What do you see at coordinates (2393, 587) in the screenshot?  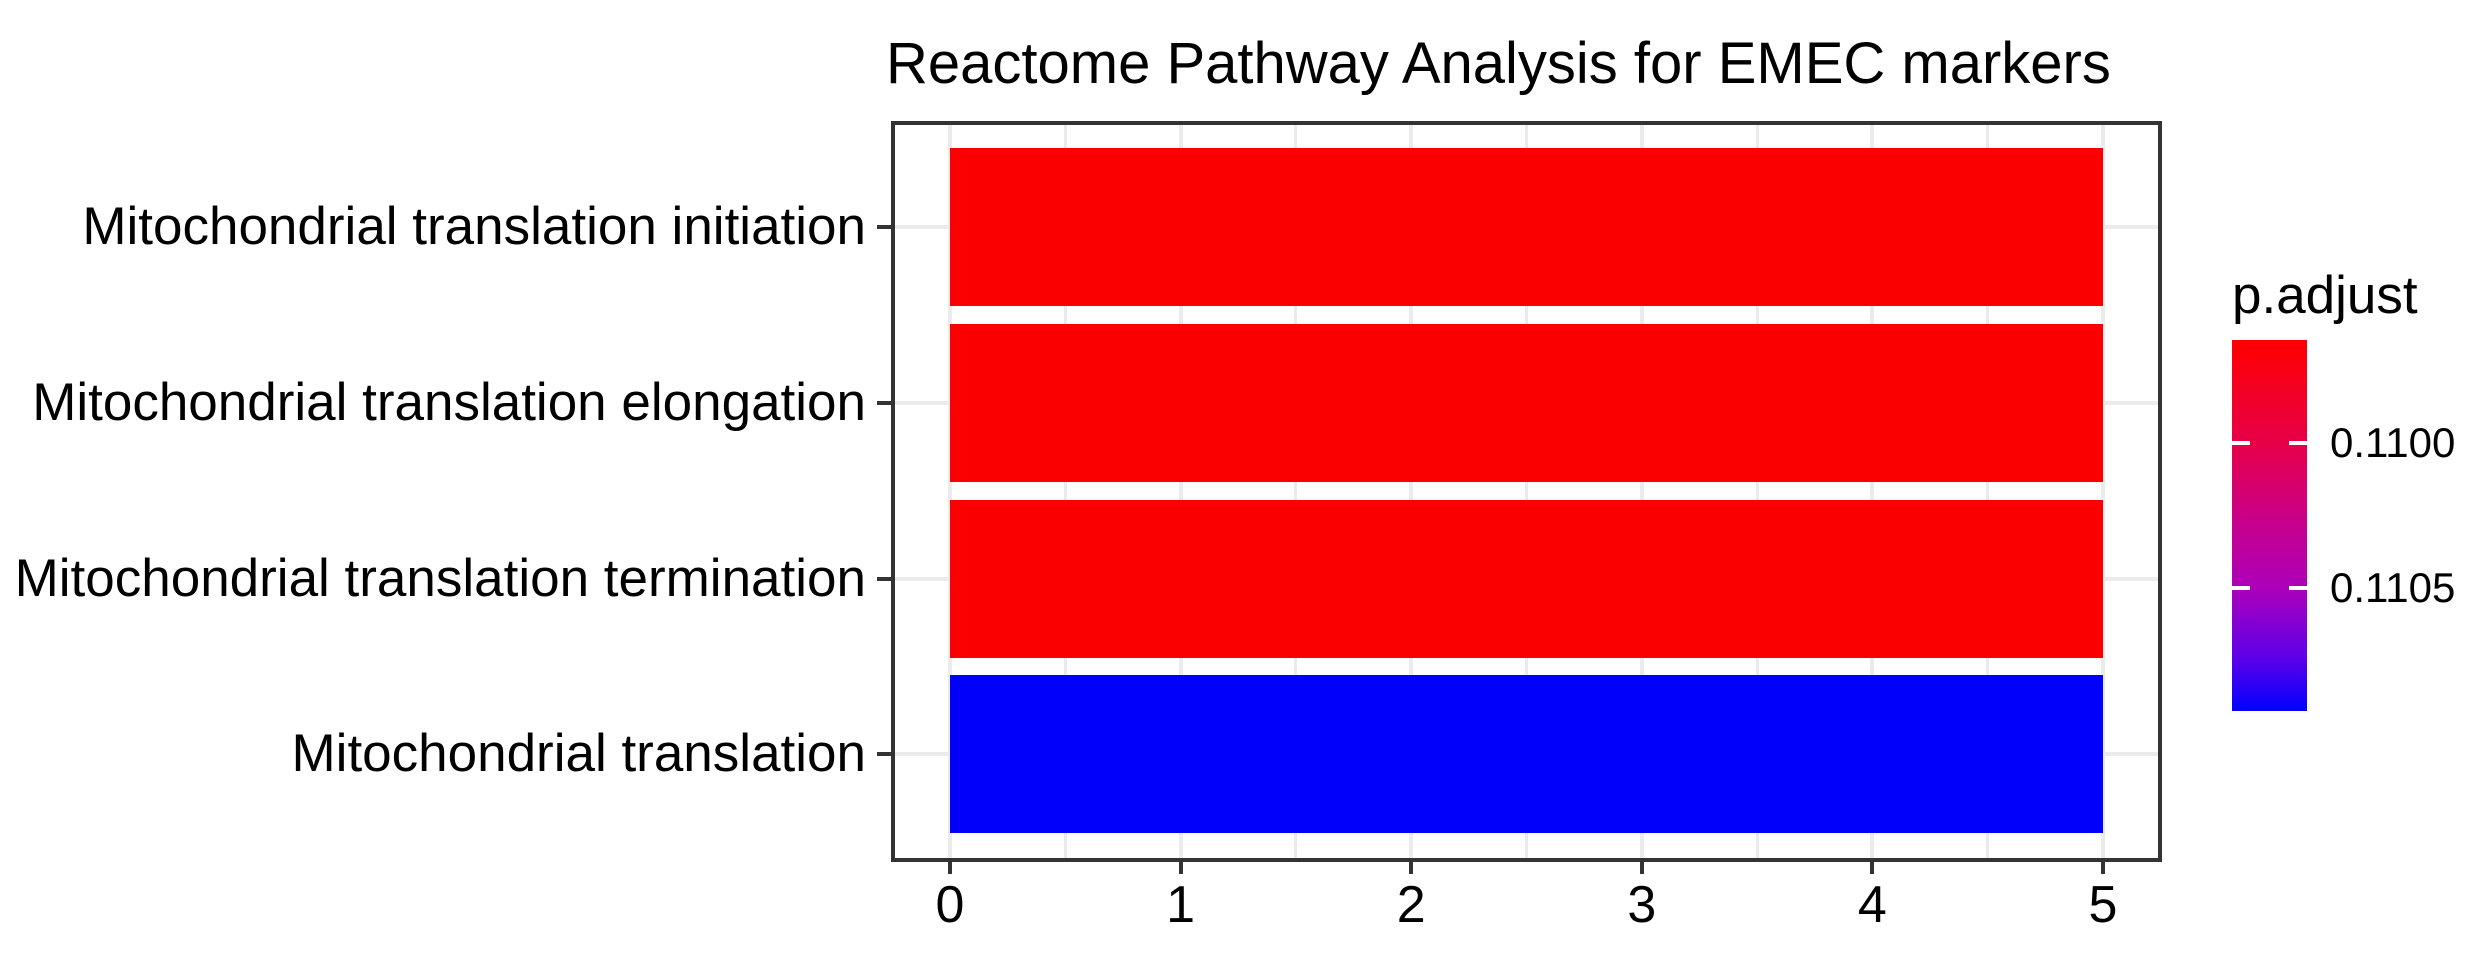 I see `legend-tick-label: 0.1105` at bounding box center [2393, 587].